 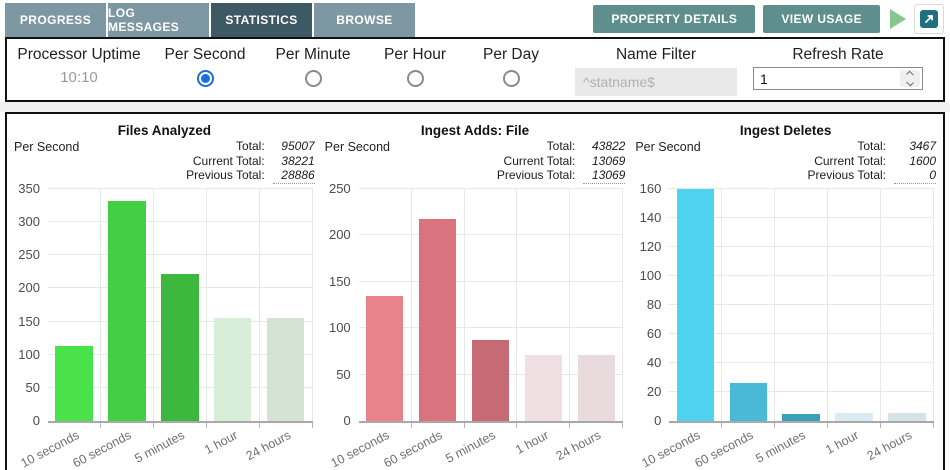 I want to click on spinner-up-icon, so click(x=910, y=74).